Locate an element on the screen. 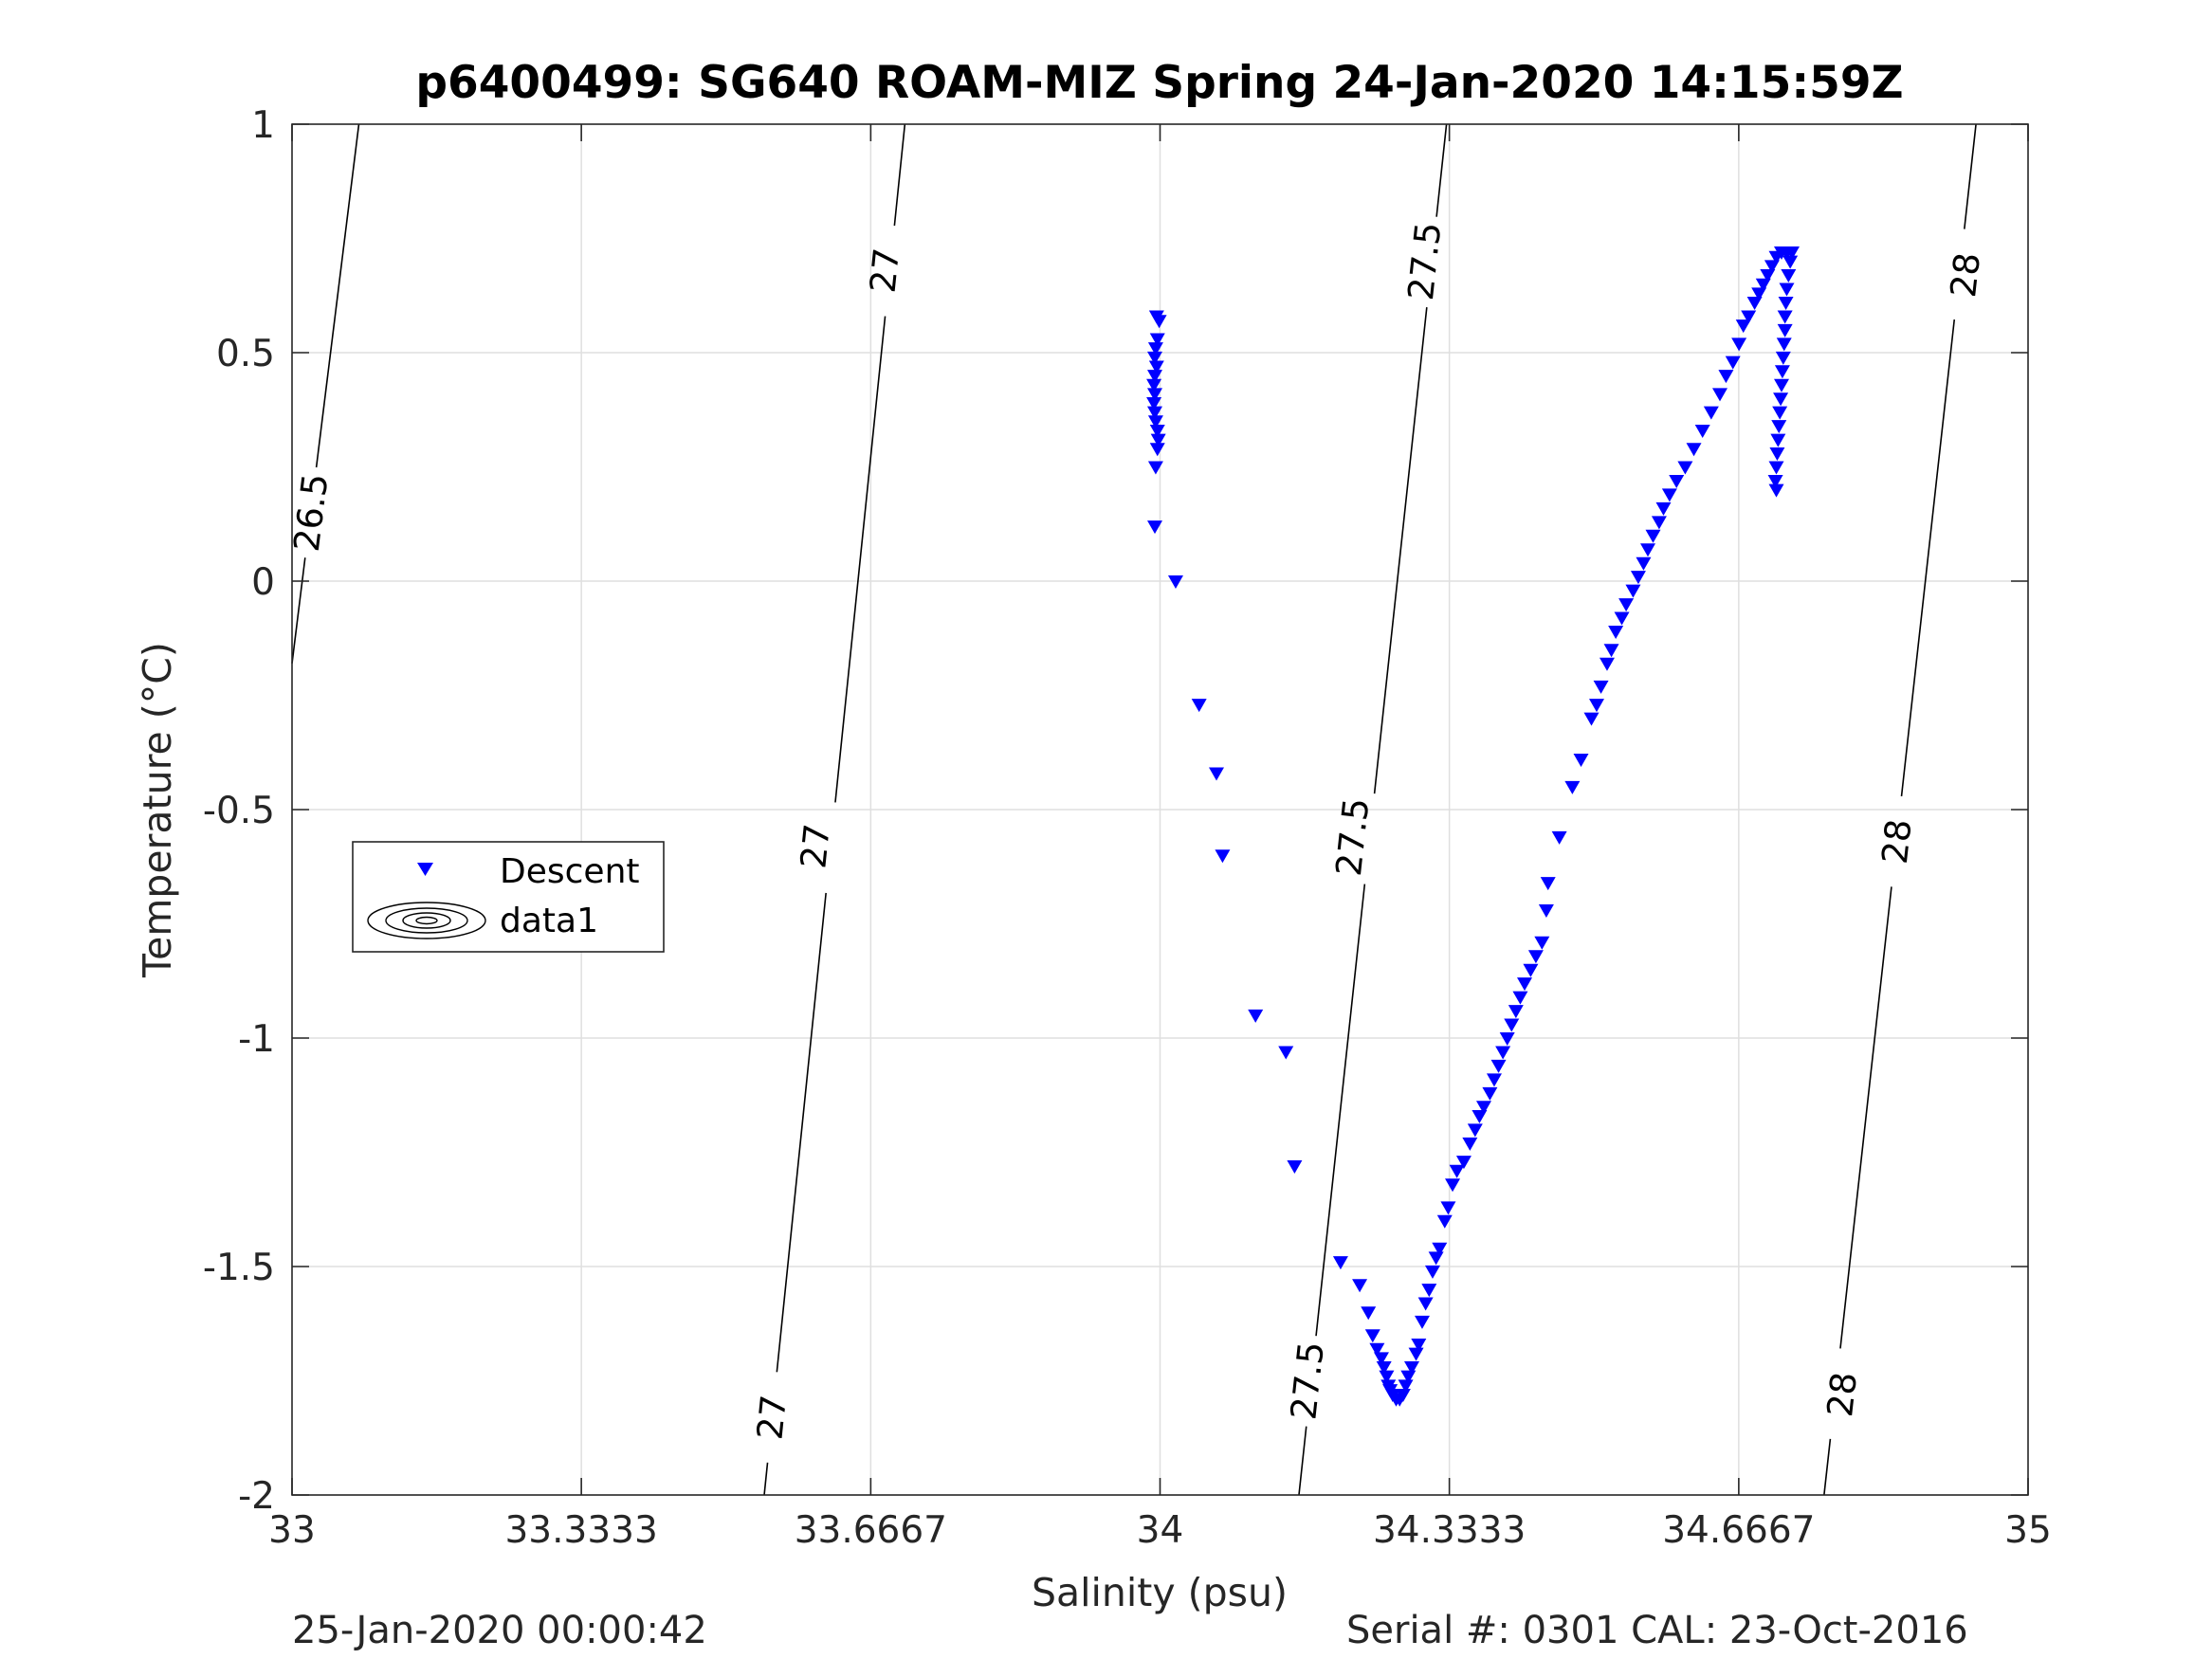  x-tick-label: 34 is located at coordinates (1160, 1530).